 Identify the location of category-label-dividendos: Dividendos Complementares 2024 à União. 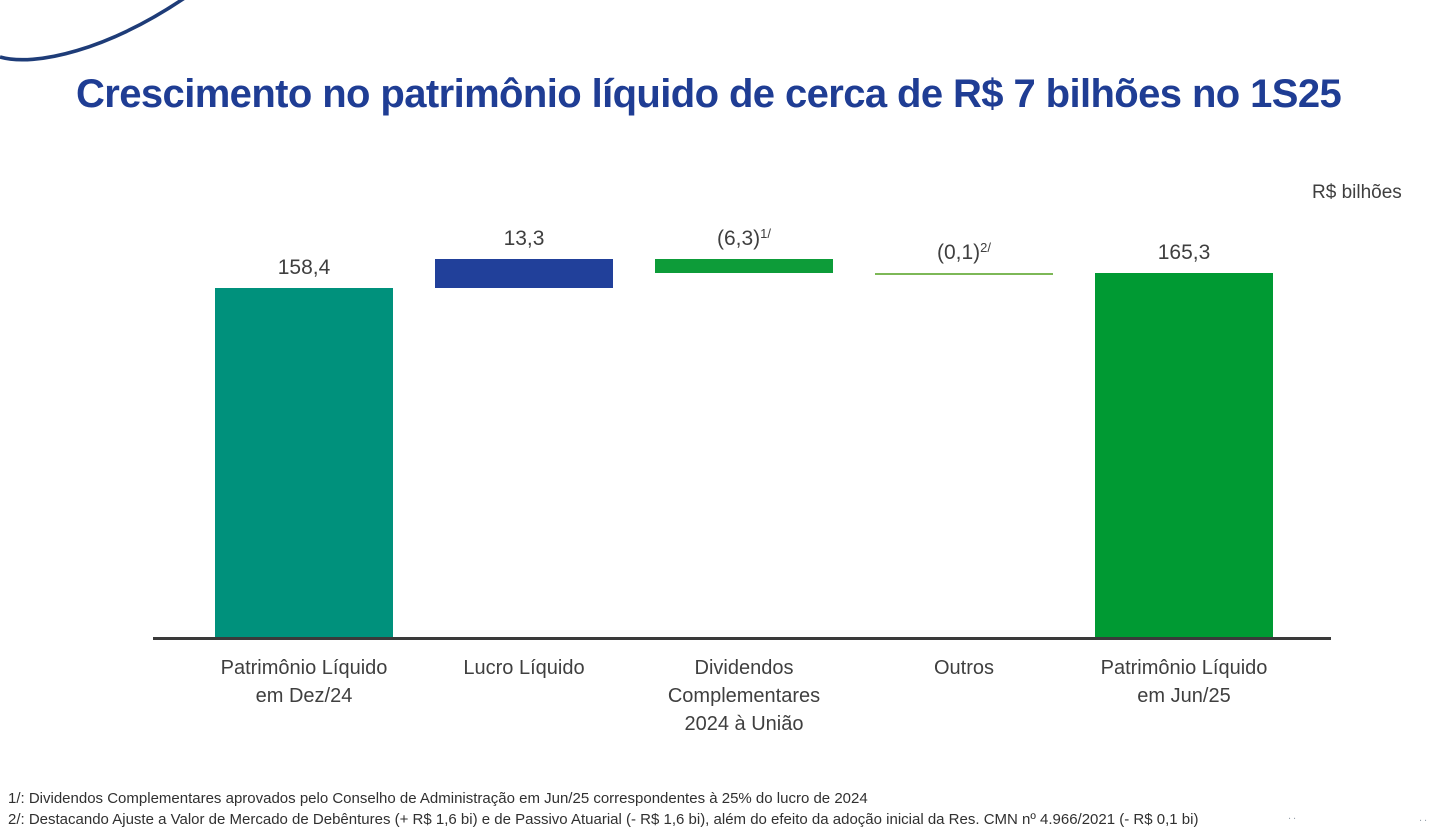
(744, 696).